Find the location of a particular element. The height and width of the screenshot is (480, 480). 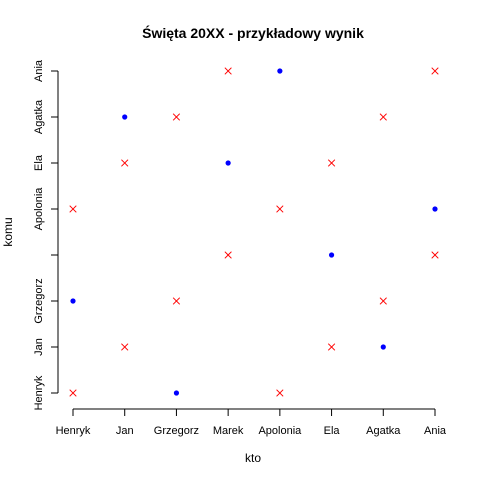

x-tick-label: Ela is located at coordinates (332, 431).